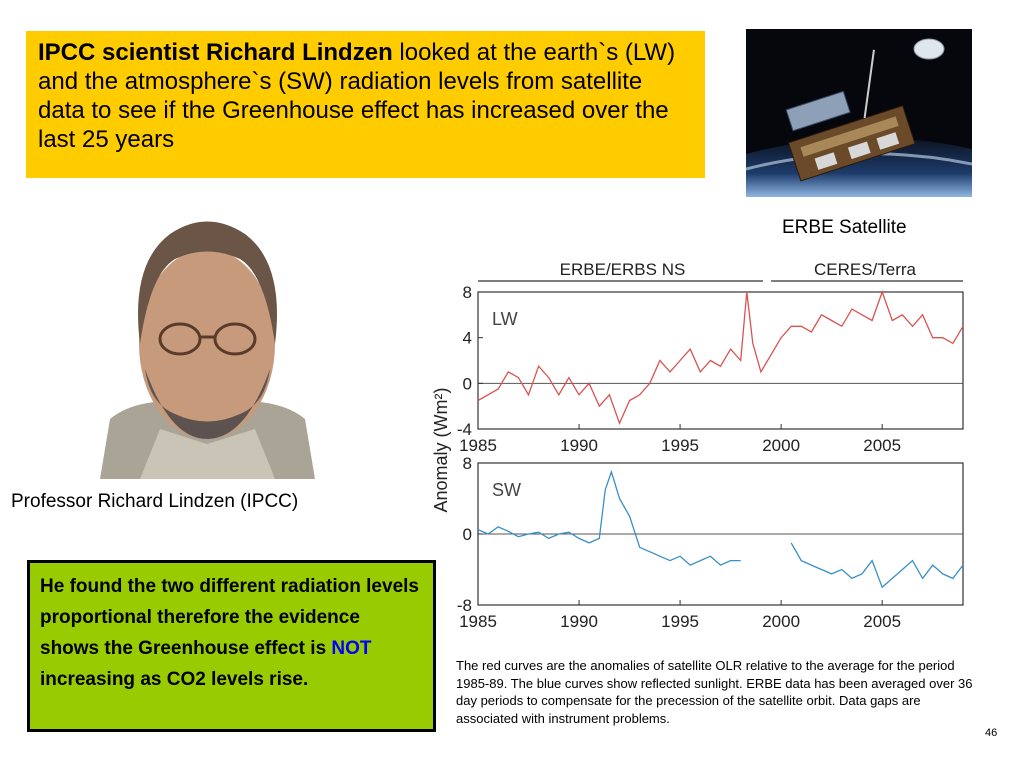 The height and width of the screenshot is (768, 1024). Describe the element at coordinates (680, 621) in the screenshot. I see `x-tick-label-sw: 1995` at that location.